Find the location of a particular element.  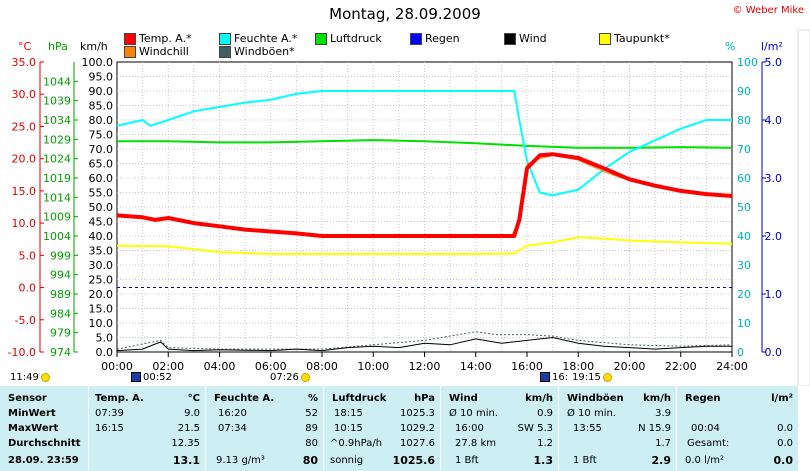

rain-tick-label: 3.0 is located at coordinates (774, 178).